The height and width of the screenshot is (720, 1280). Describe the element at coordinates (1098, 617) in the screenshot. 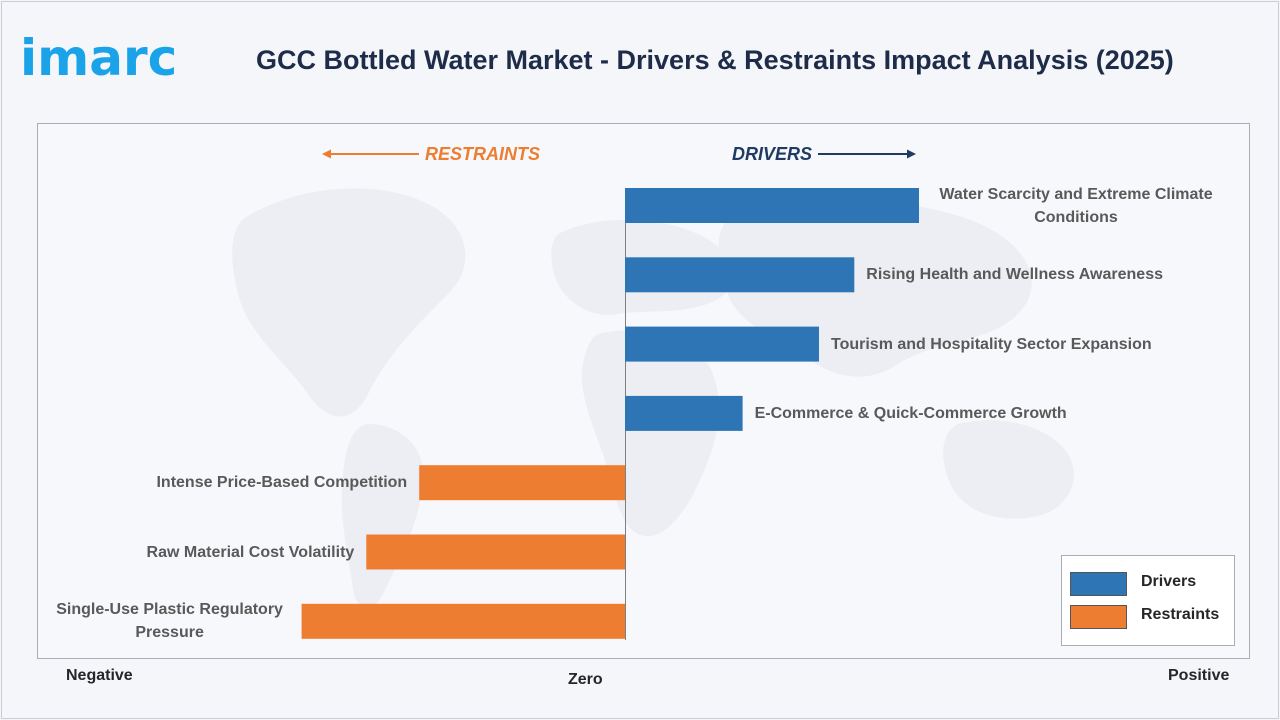

I see `legend-swatch-restraints` at that location.